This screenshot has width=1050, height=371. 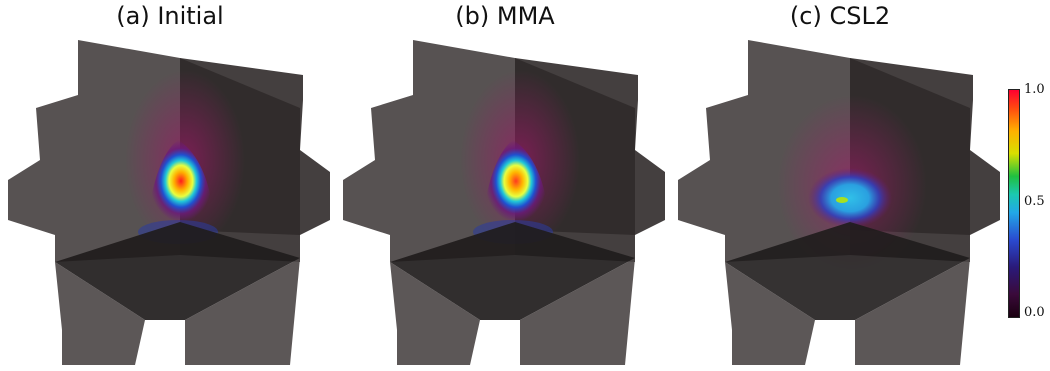 I want to click on colorbar, so click(x=1014, y=203).